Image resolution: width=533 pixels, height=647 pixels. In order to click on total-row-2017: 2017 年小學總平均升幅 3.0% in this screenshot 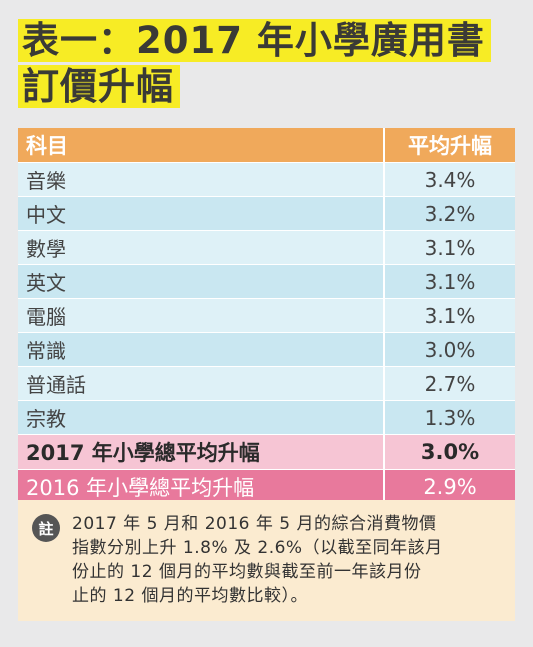, I will do `click(266, 452)`.